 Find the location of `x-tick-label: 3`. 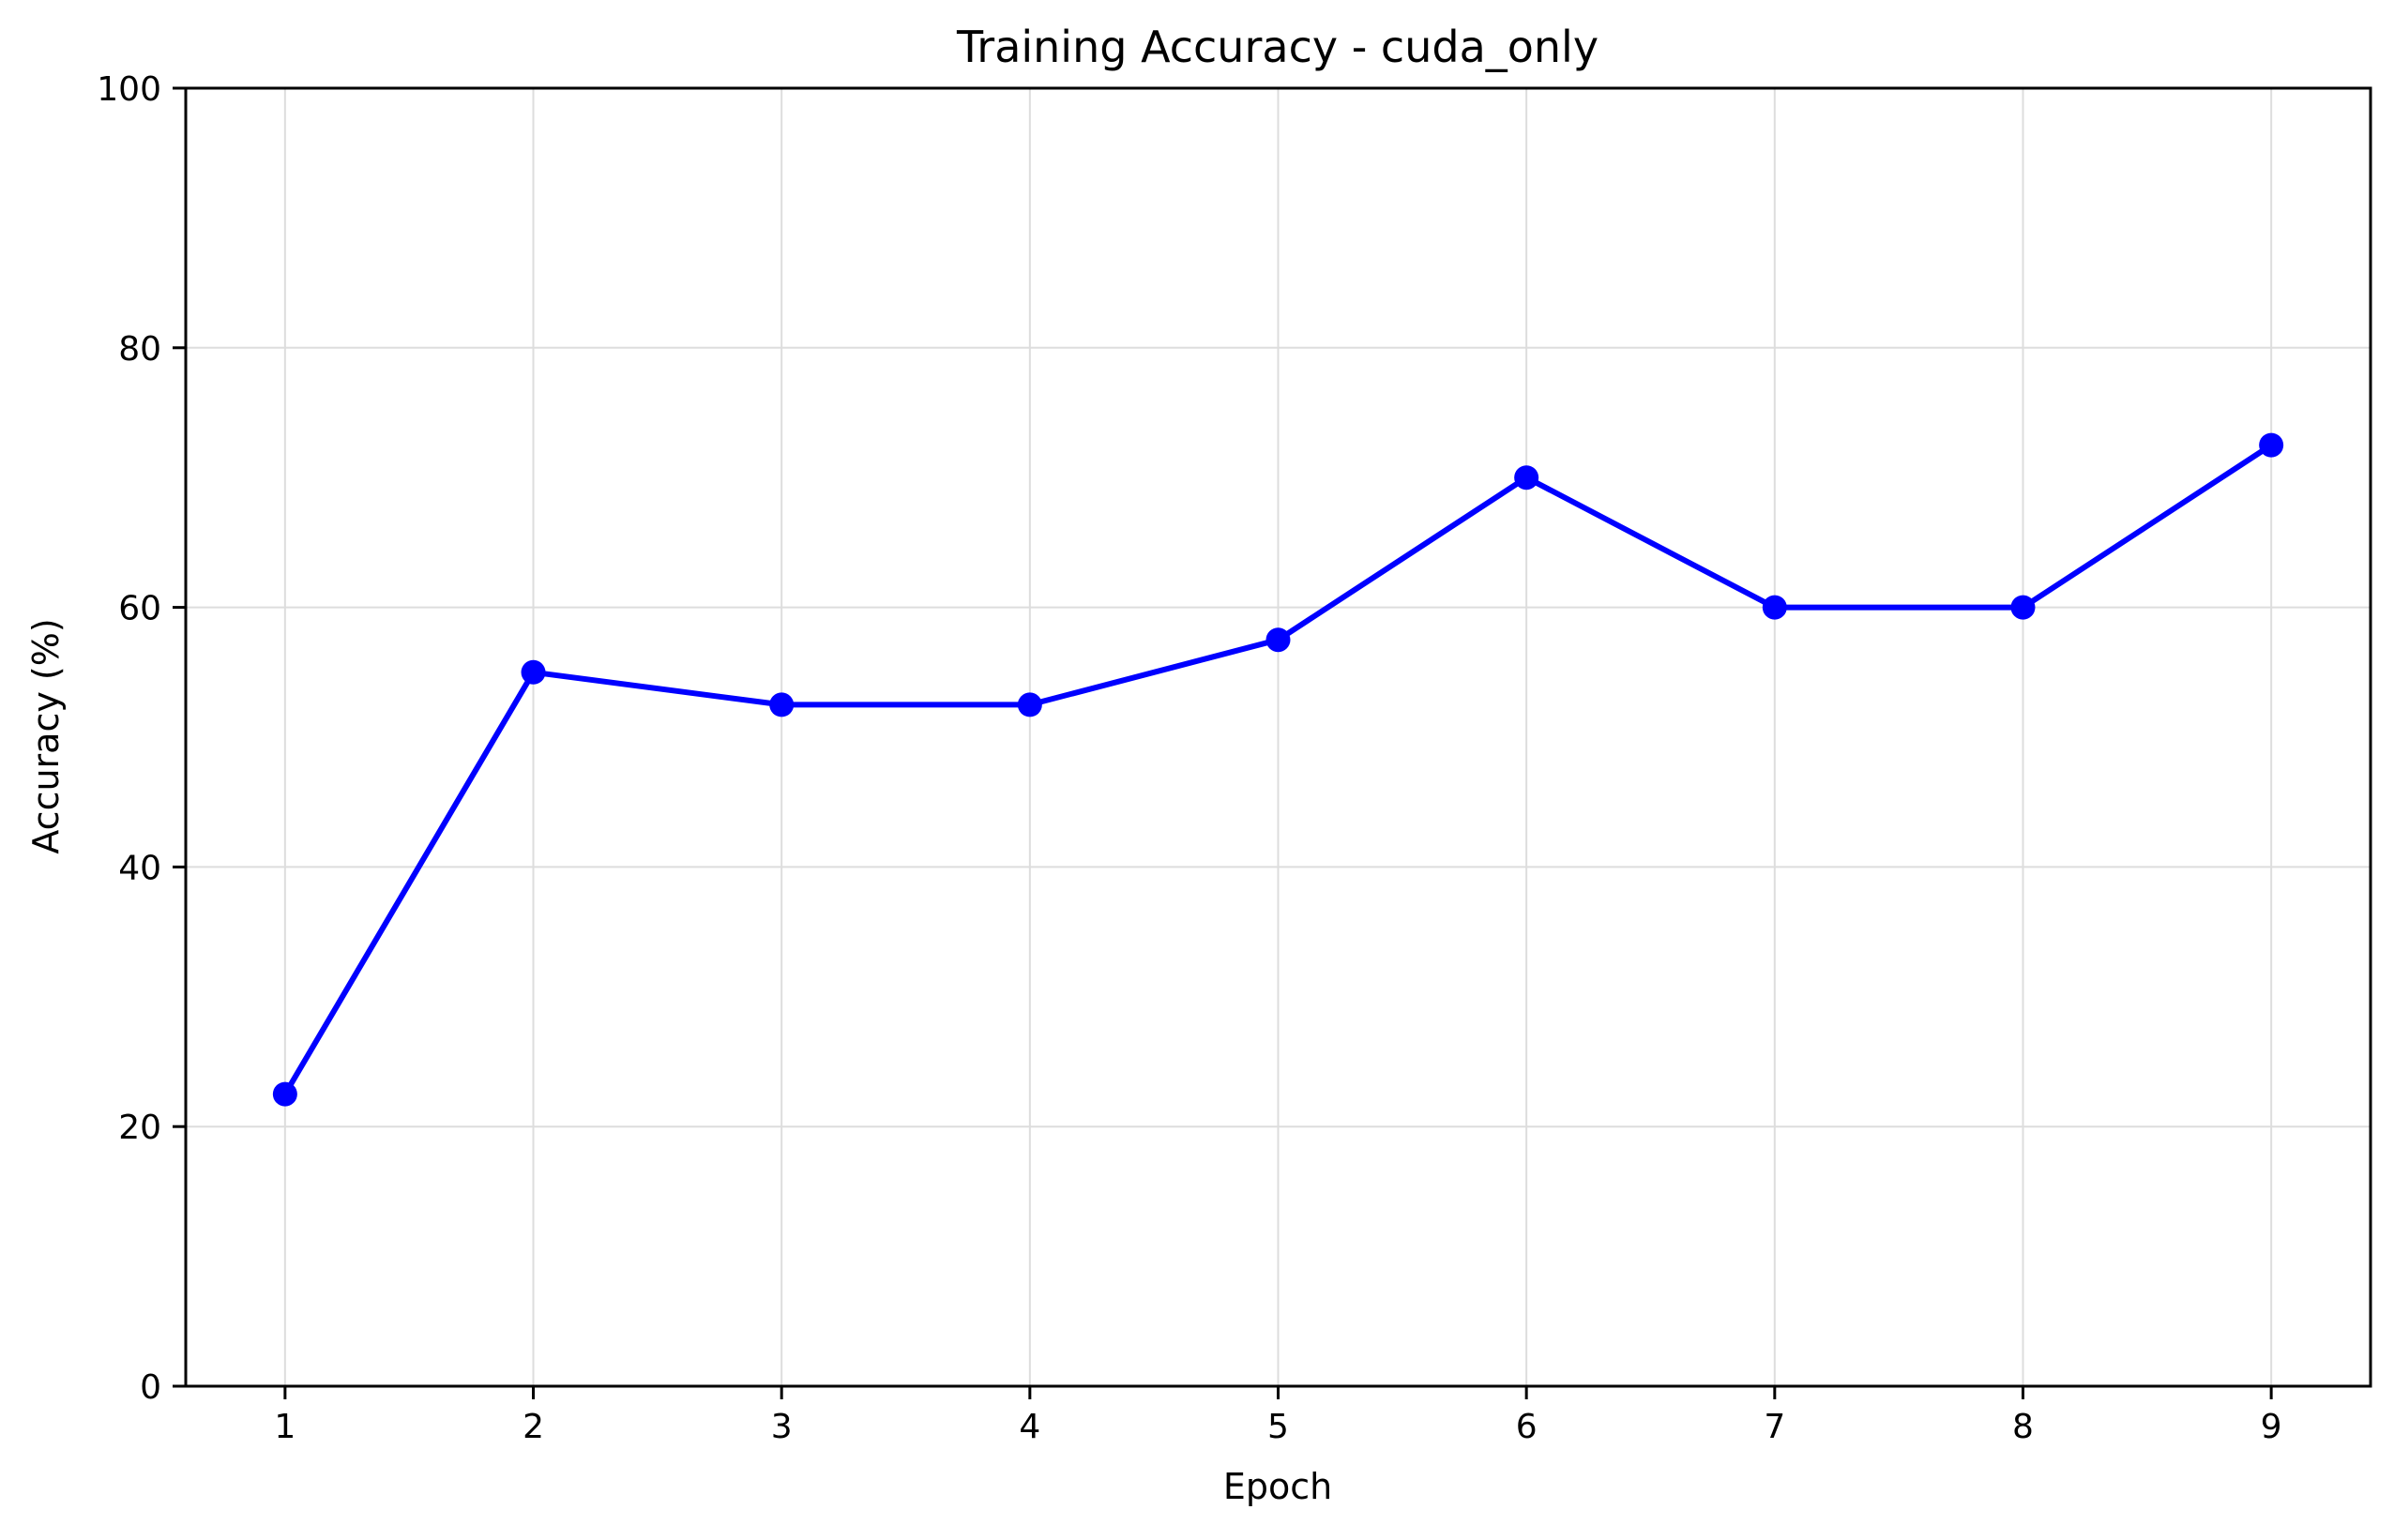

x-tick-label: 3 is located at coordinates (782, 1427).